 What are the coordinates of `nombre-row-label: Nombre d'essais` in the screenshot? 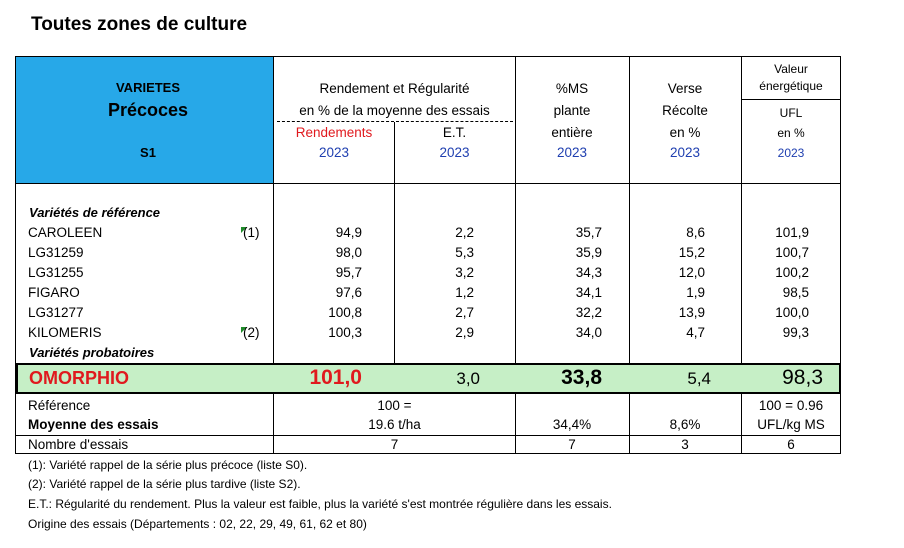 It's located at (78, 444).